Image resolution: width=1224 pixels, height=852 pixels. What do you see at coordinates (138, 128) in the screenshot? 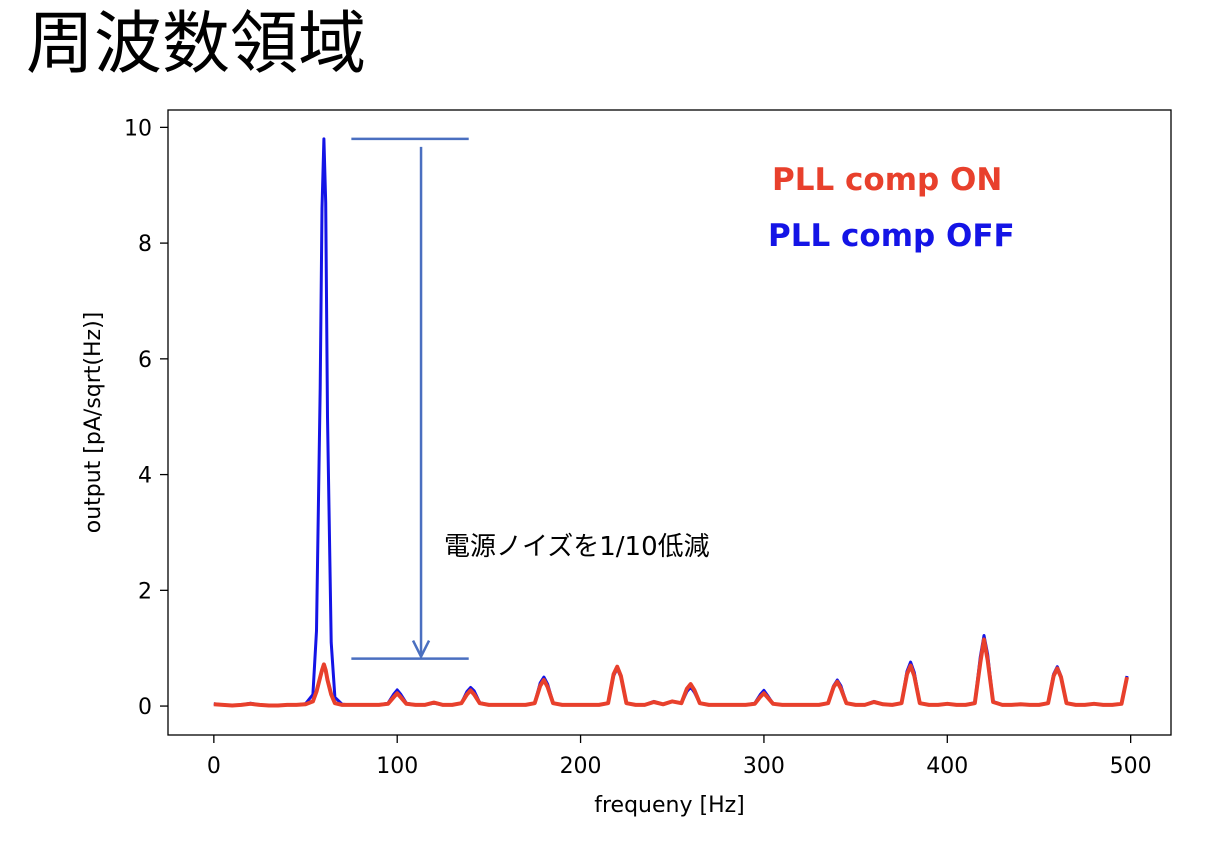
I see `y-tick-label: 10` at bounding box center [138, 128].